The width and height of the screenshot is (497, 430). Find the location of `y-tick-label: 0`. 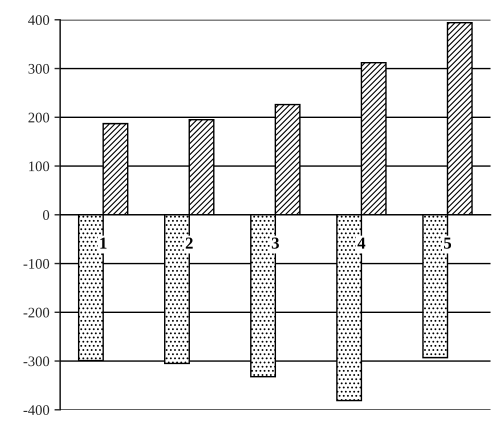

y-tick-label: 0 is located at coordinates (46, 215).